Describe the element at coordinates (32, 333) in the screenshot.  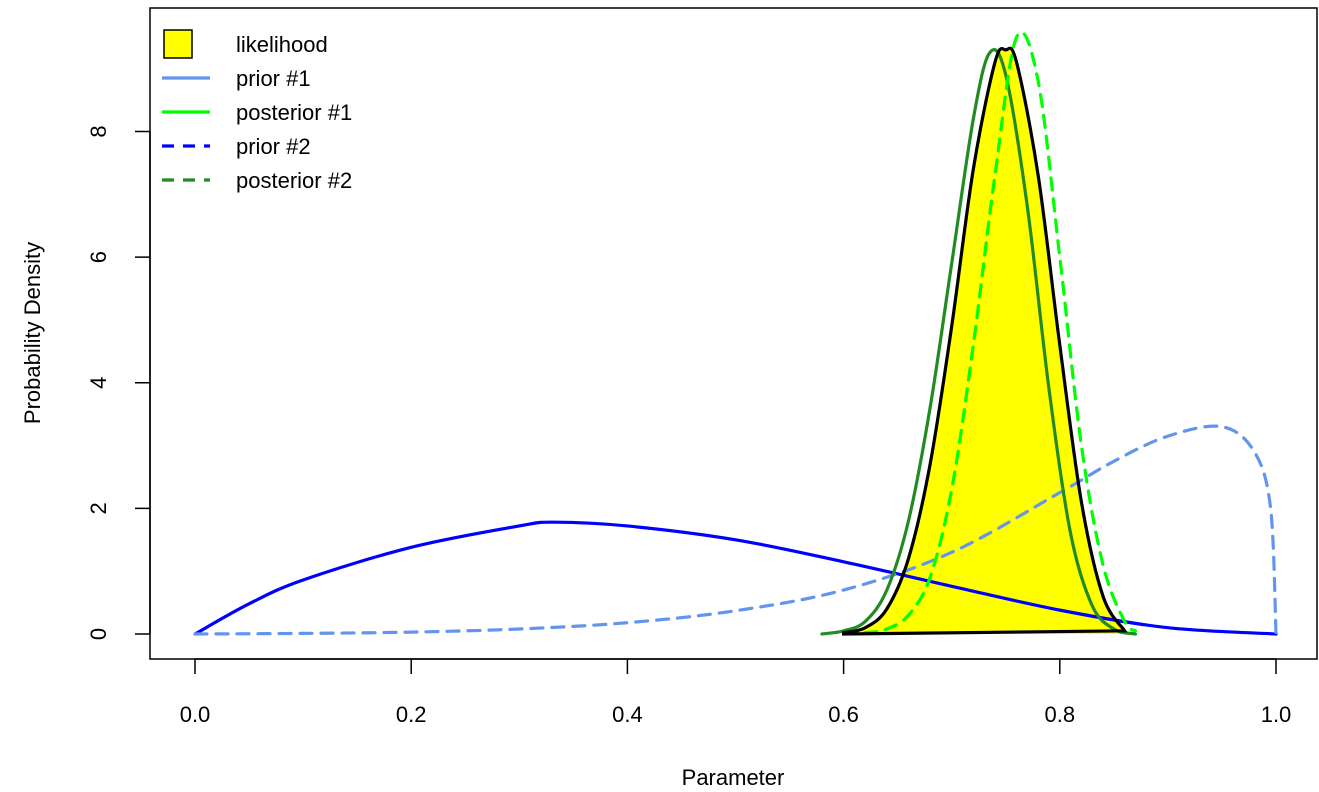
I see `y-axis-label: Probability Density` at that location.